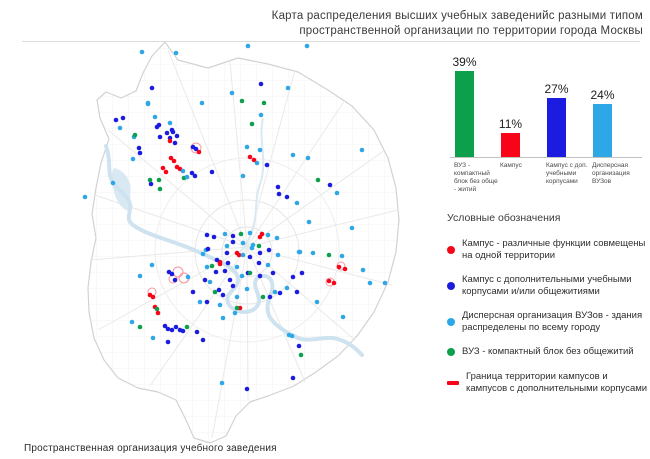 The height and width of the screenshot is (459, 650). I want to click on red-dash-icon, so click(453, 382).